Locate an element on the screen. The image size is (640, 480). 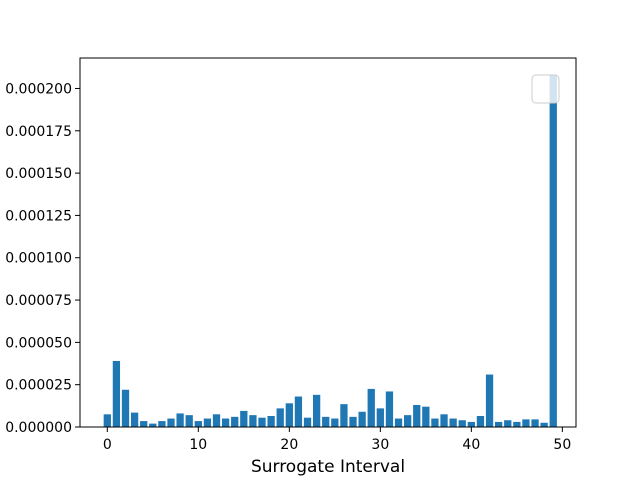
x-axis: 0 10 20 30 40 50 is located at coordinates (337, 440).